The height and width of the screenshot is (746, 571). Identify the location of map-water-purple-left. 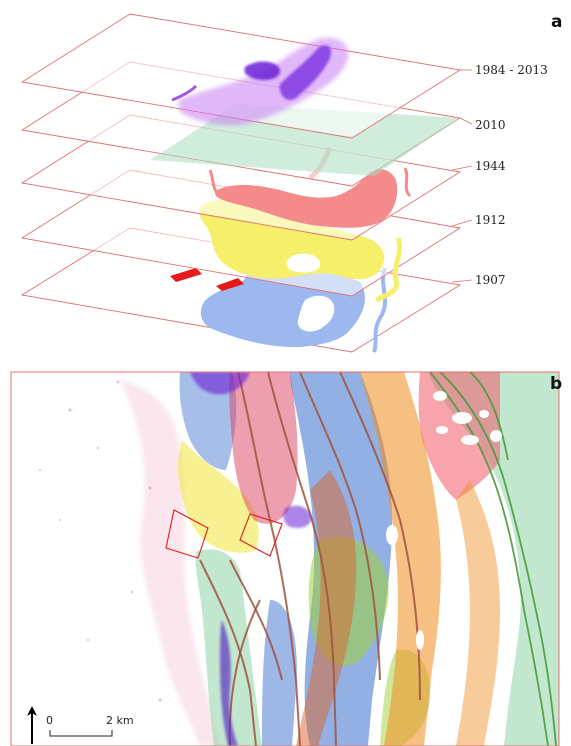
(229, 683).